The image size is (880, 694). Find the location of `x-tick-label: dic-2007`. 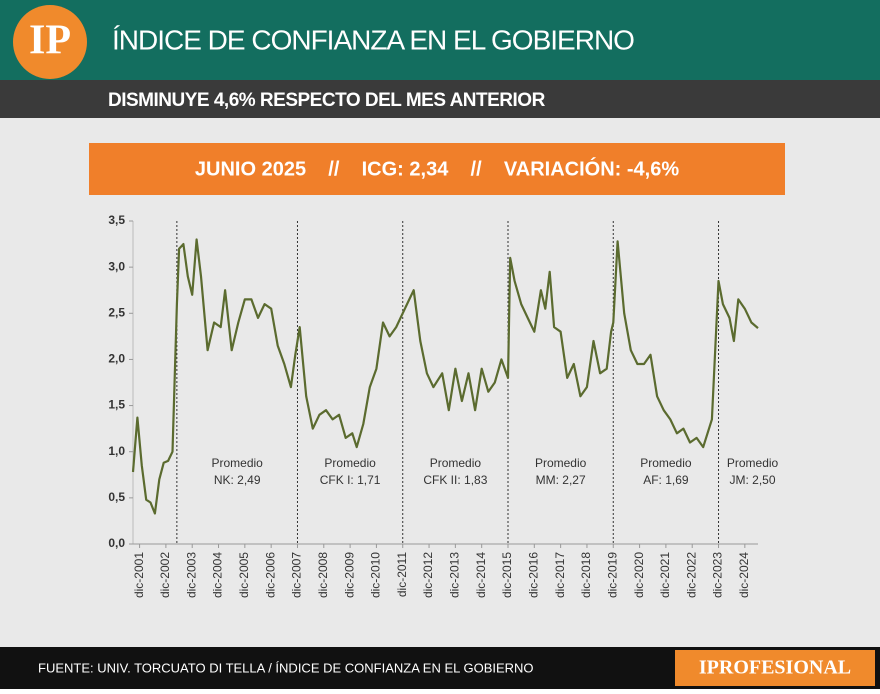

x-tick-label: dic-2007 is located at coordinates (297, 575).